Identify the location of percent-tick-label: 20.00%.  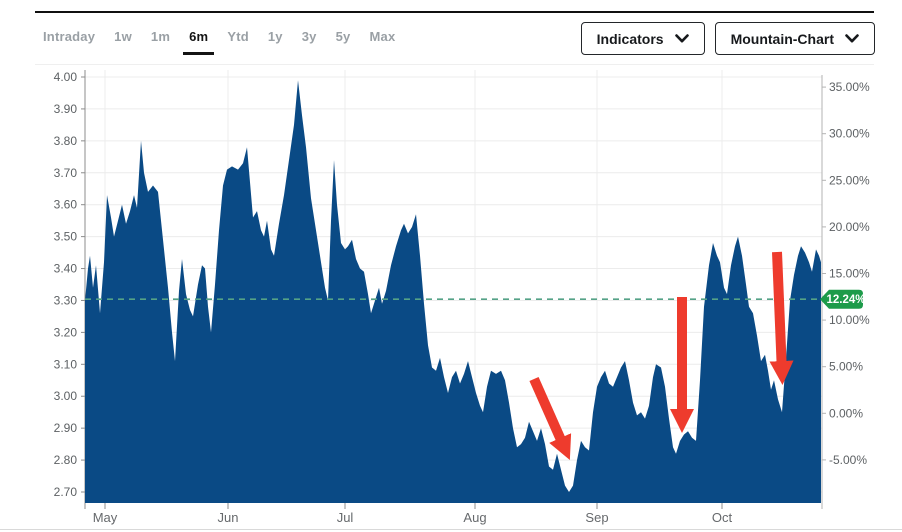
(849, 227).